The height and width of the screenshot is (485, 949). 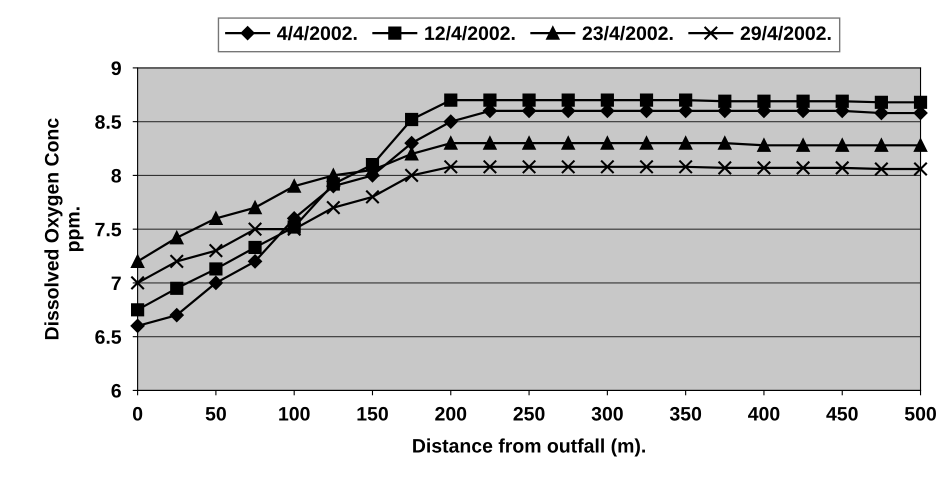 I want to click on y-axis-title: Dissolved Oxygen Conc ppm., so click(x=64, y=229).